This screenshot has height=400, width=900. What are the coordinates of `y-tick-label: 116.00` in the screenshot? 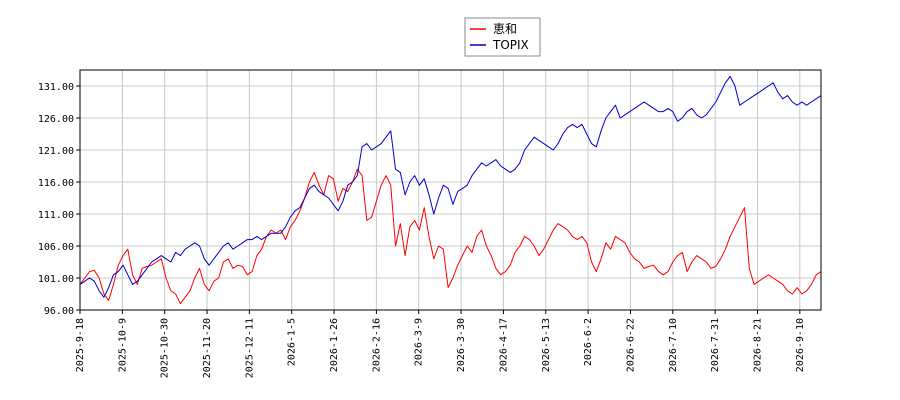 It's located at (56, 183).